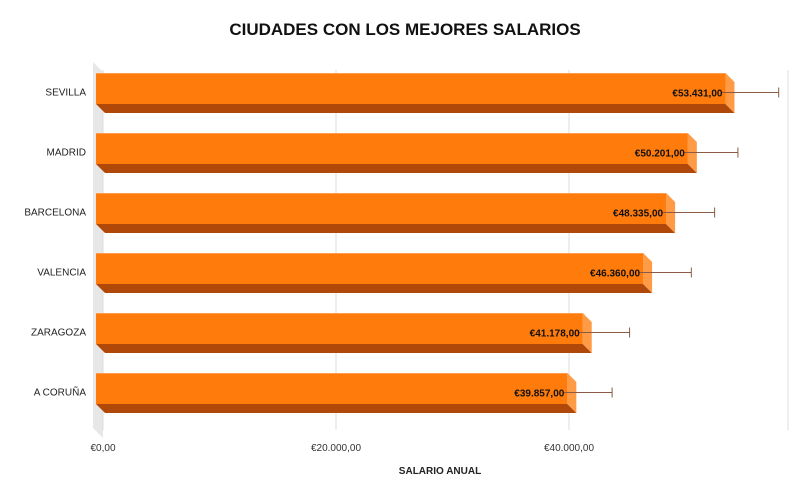  I want to click on y-tick-label: BARCELONA, so click(55, 213).